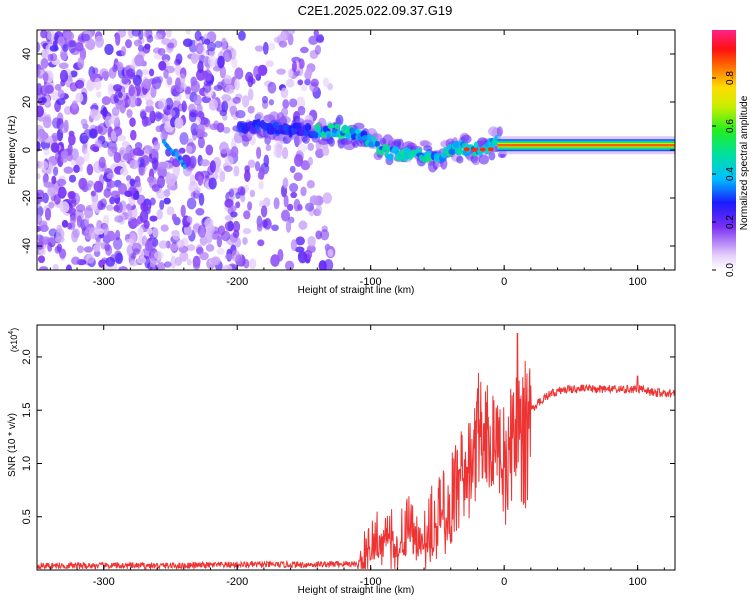  Describe the element at coordinates (637, 582) in the screenshot. I see `x-tick-label: 100` at that location.